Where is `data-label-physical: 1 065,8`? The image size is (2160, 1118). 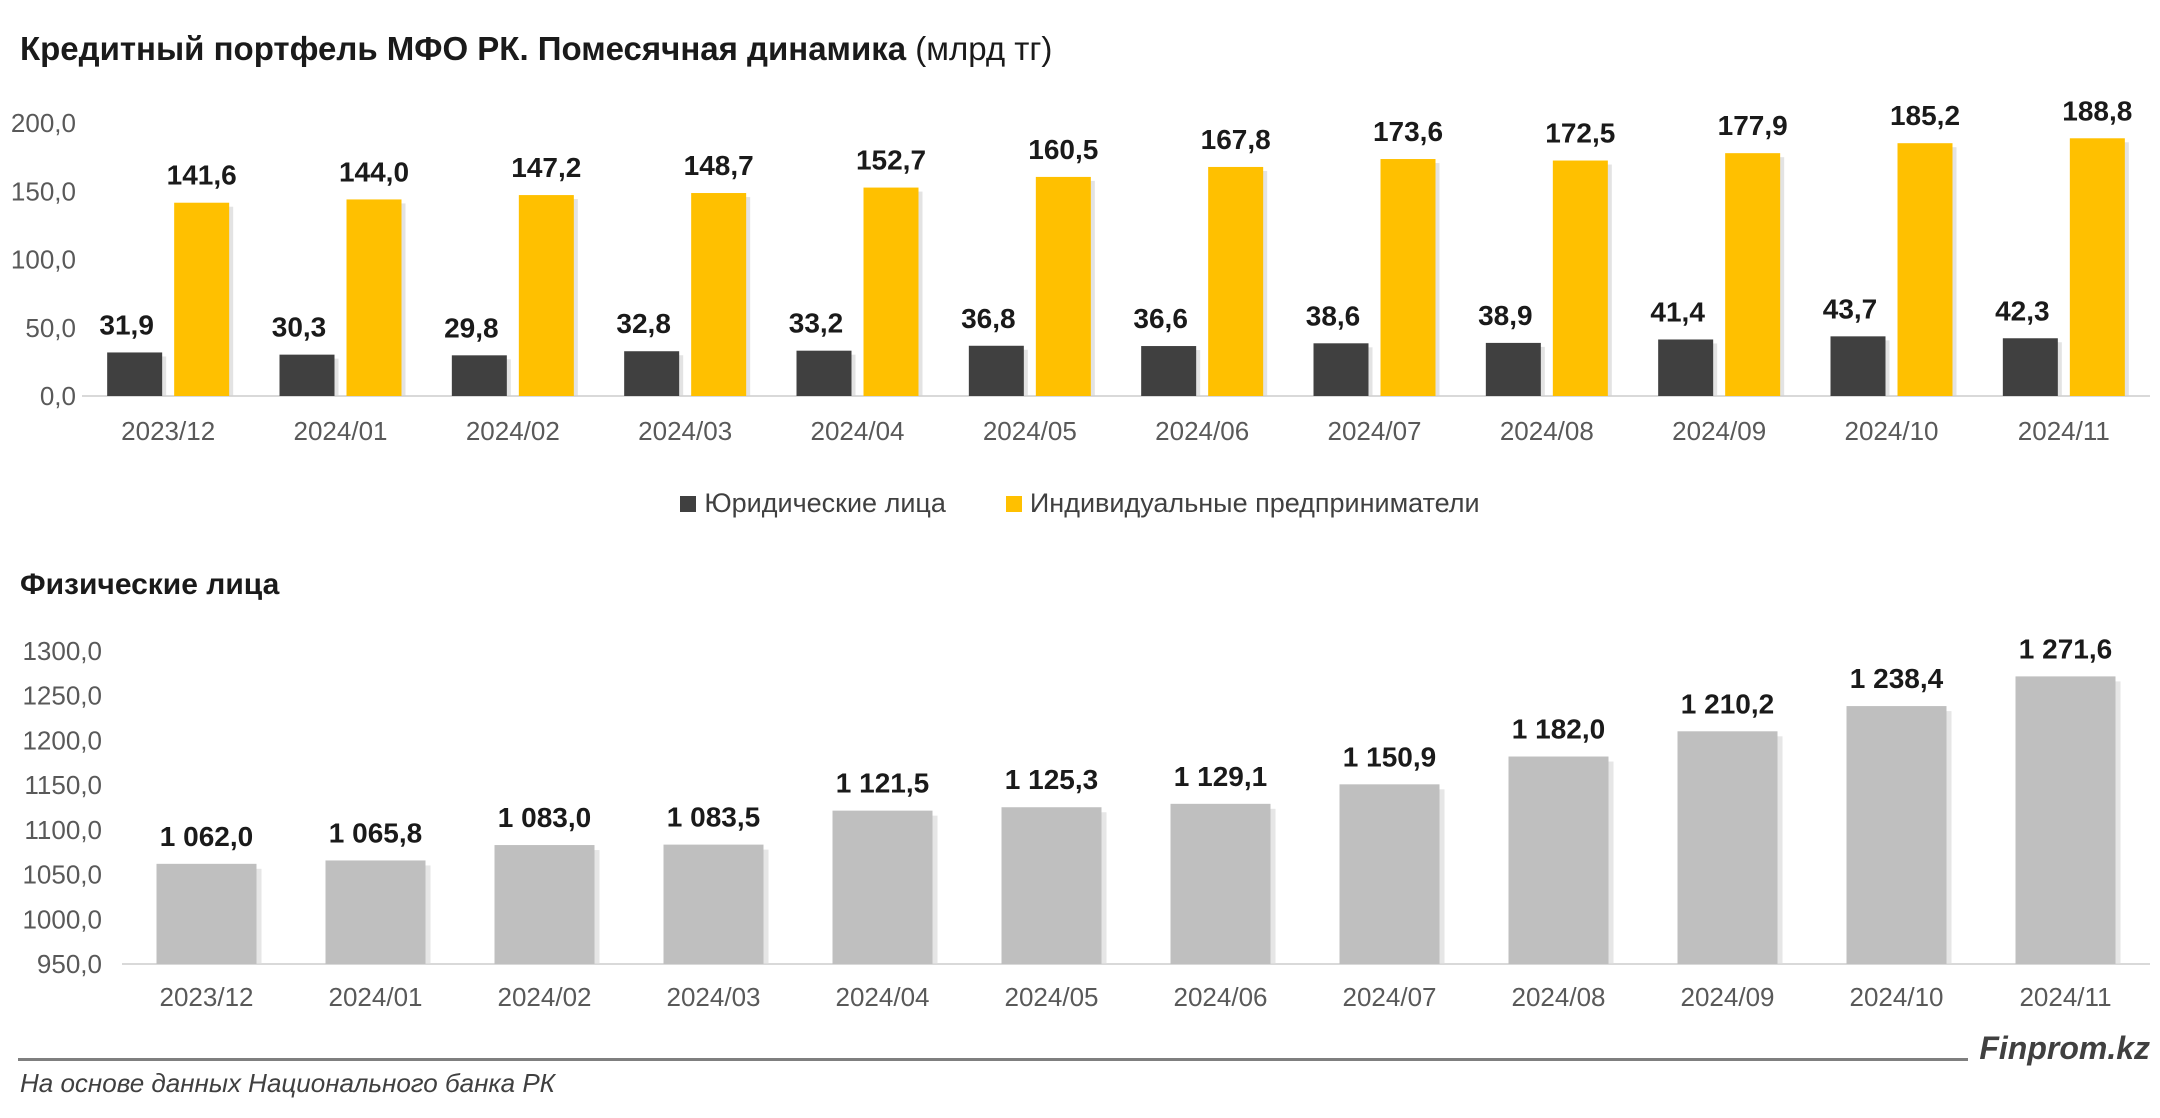 data-label-physical: 1 065,8 is located at coordinates (375, 832).